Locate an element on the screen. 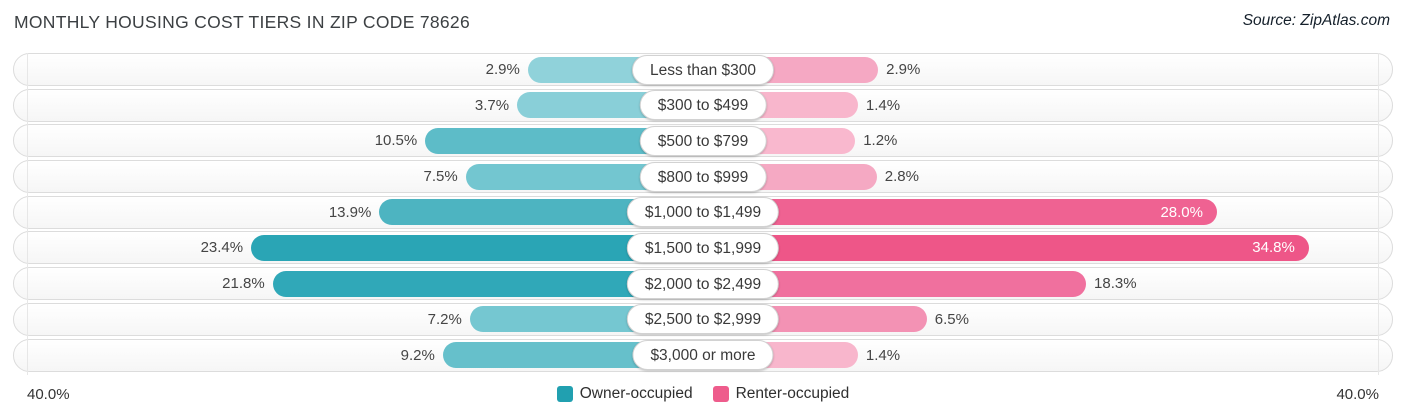  owner-value-label: 7.5% is located at coordinates (440, 177).